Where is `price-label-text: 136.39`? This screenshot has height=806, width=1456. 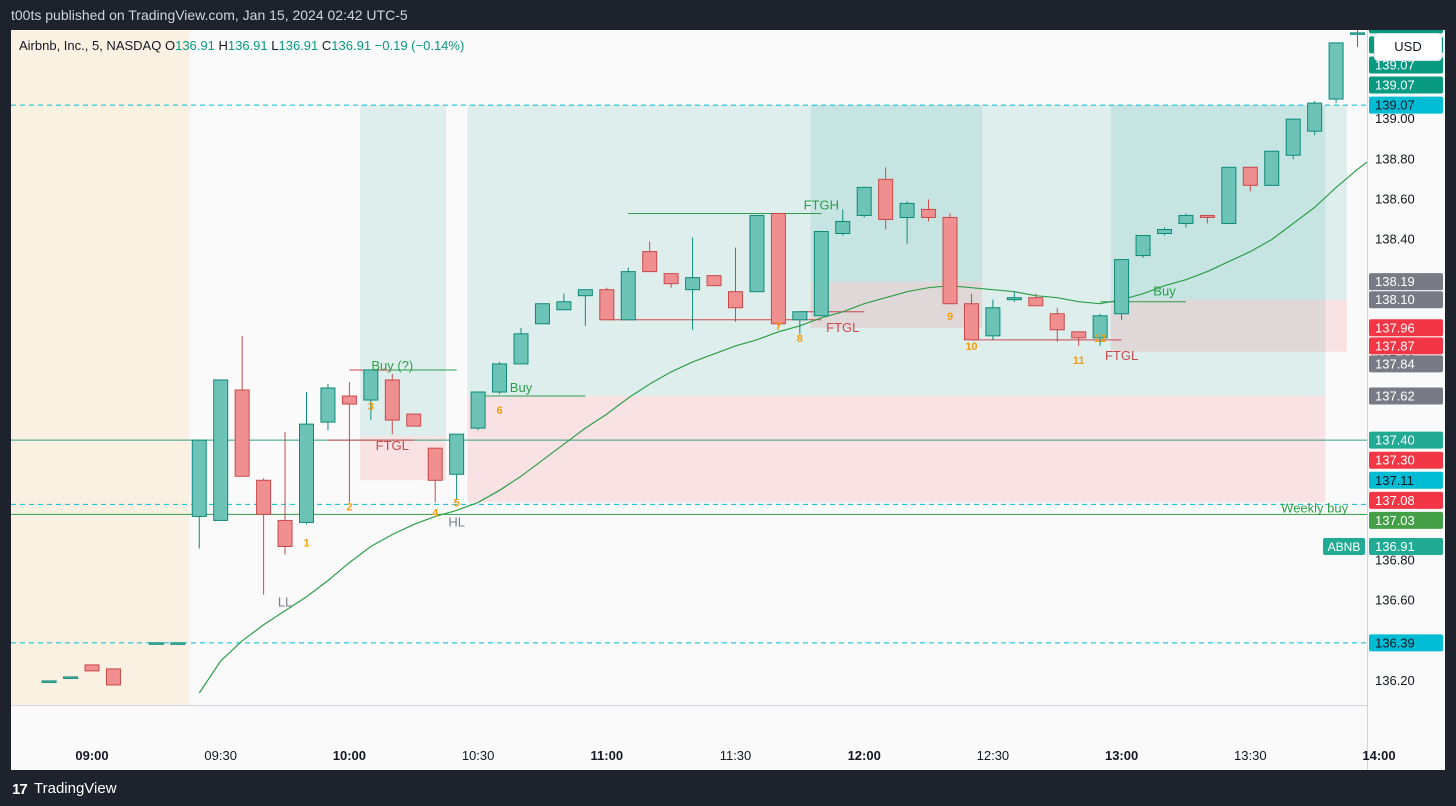 price-label-text: 136.39 is located at coordinates (1395, 642).